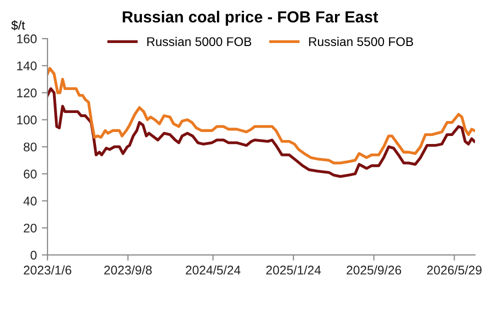 Image resolution: width=500 pixels, height=309 pixels. I want to click on x-tick-label: 2024/5/24, so click(213, 270).